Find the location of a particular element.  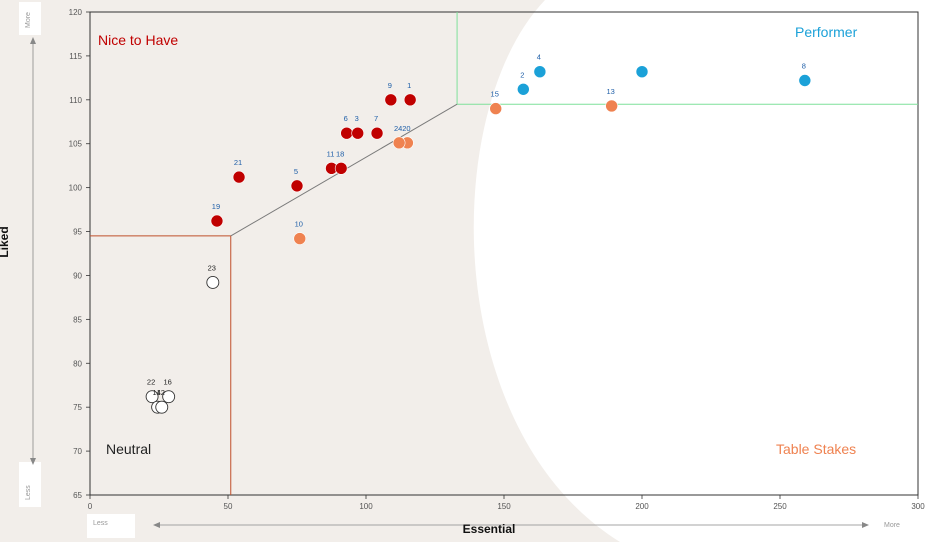

quadrant-label-performer: Performer is located at coordinates (826, 32).